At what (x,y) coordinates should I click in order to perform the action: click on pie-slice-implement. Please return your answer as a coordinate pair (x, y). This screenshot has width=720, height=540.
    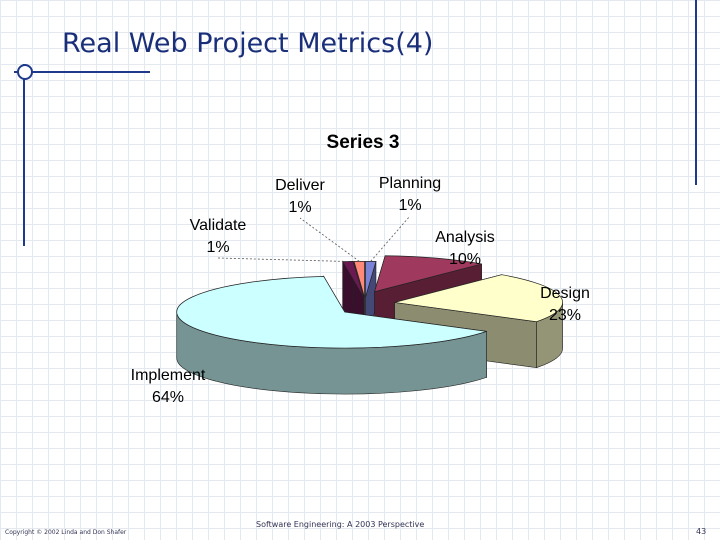
    Looking at the image, I should click on (331, 335).